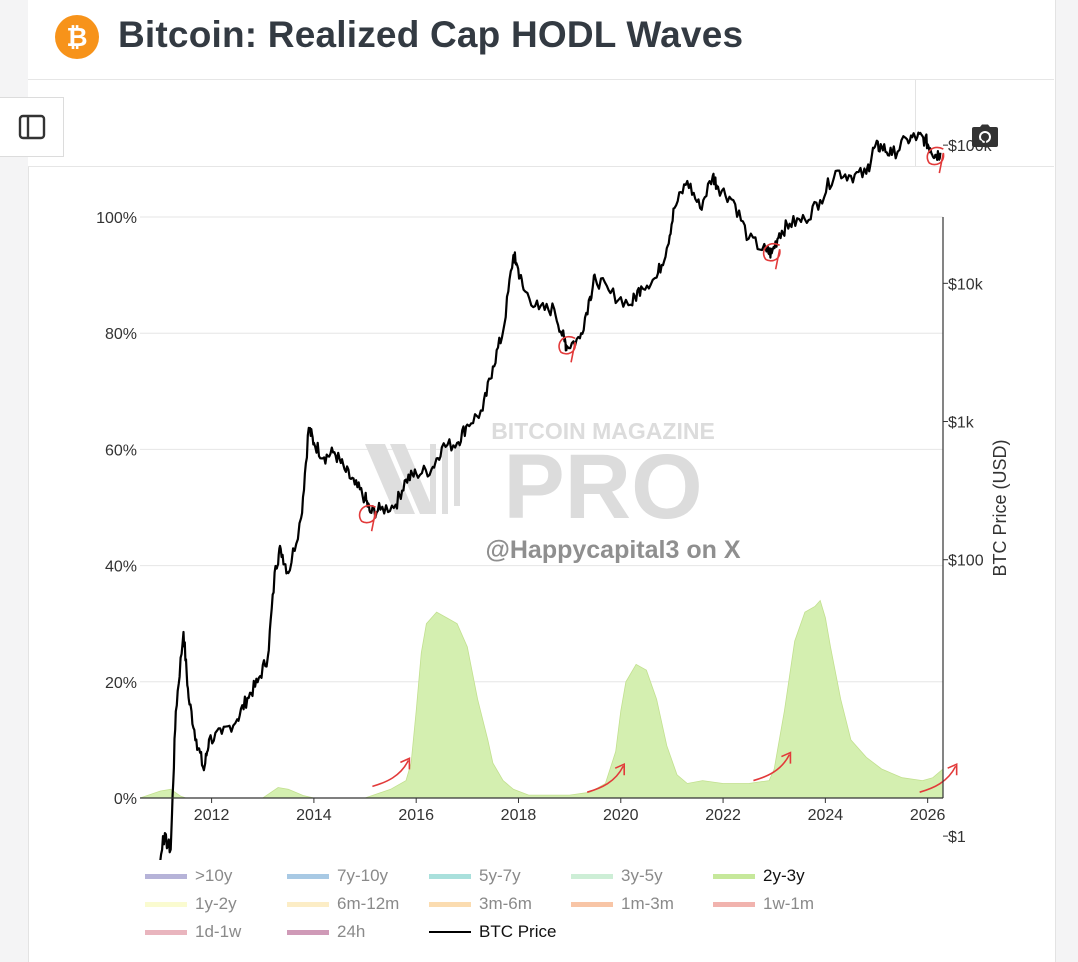 The height and width of the screenshot is (962, 1078). What do you see at coordinates (518, 931) in the screenshot?
I see `legend-label: BTC Price` at bounding box center [518, 931].